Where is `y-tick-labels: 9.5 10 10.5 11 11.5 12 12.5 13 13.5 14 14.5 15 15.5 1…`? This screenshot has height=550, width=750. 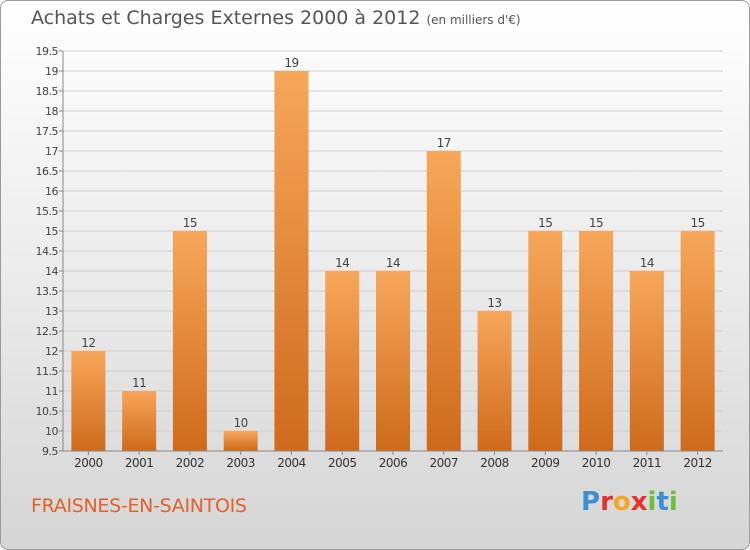
y-tick-labels: 9.5 10 10.5 11 11.5 12 12.5 13 13.5 14 14.5 15 15.5 1… is located at coordinates (47, 251).